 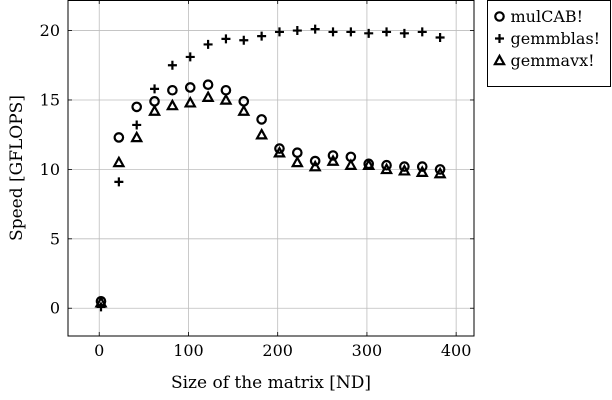 I want to click on legend-frame, so click(x=549, y=43).